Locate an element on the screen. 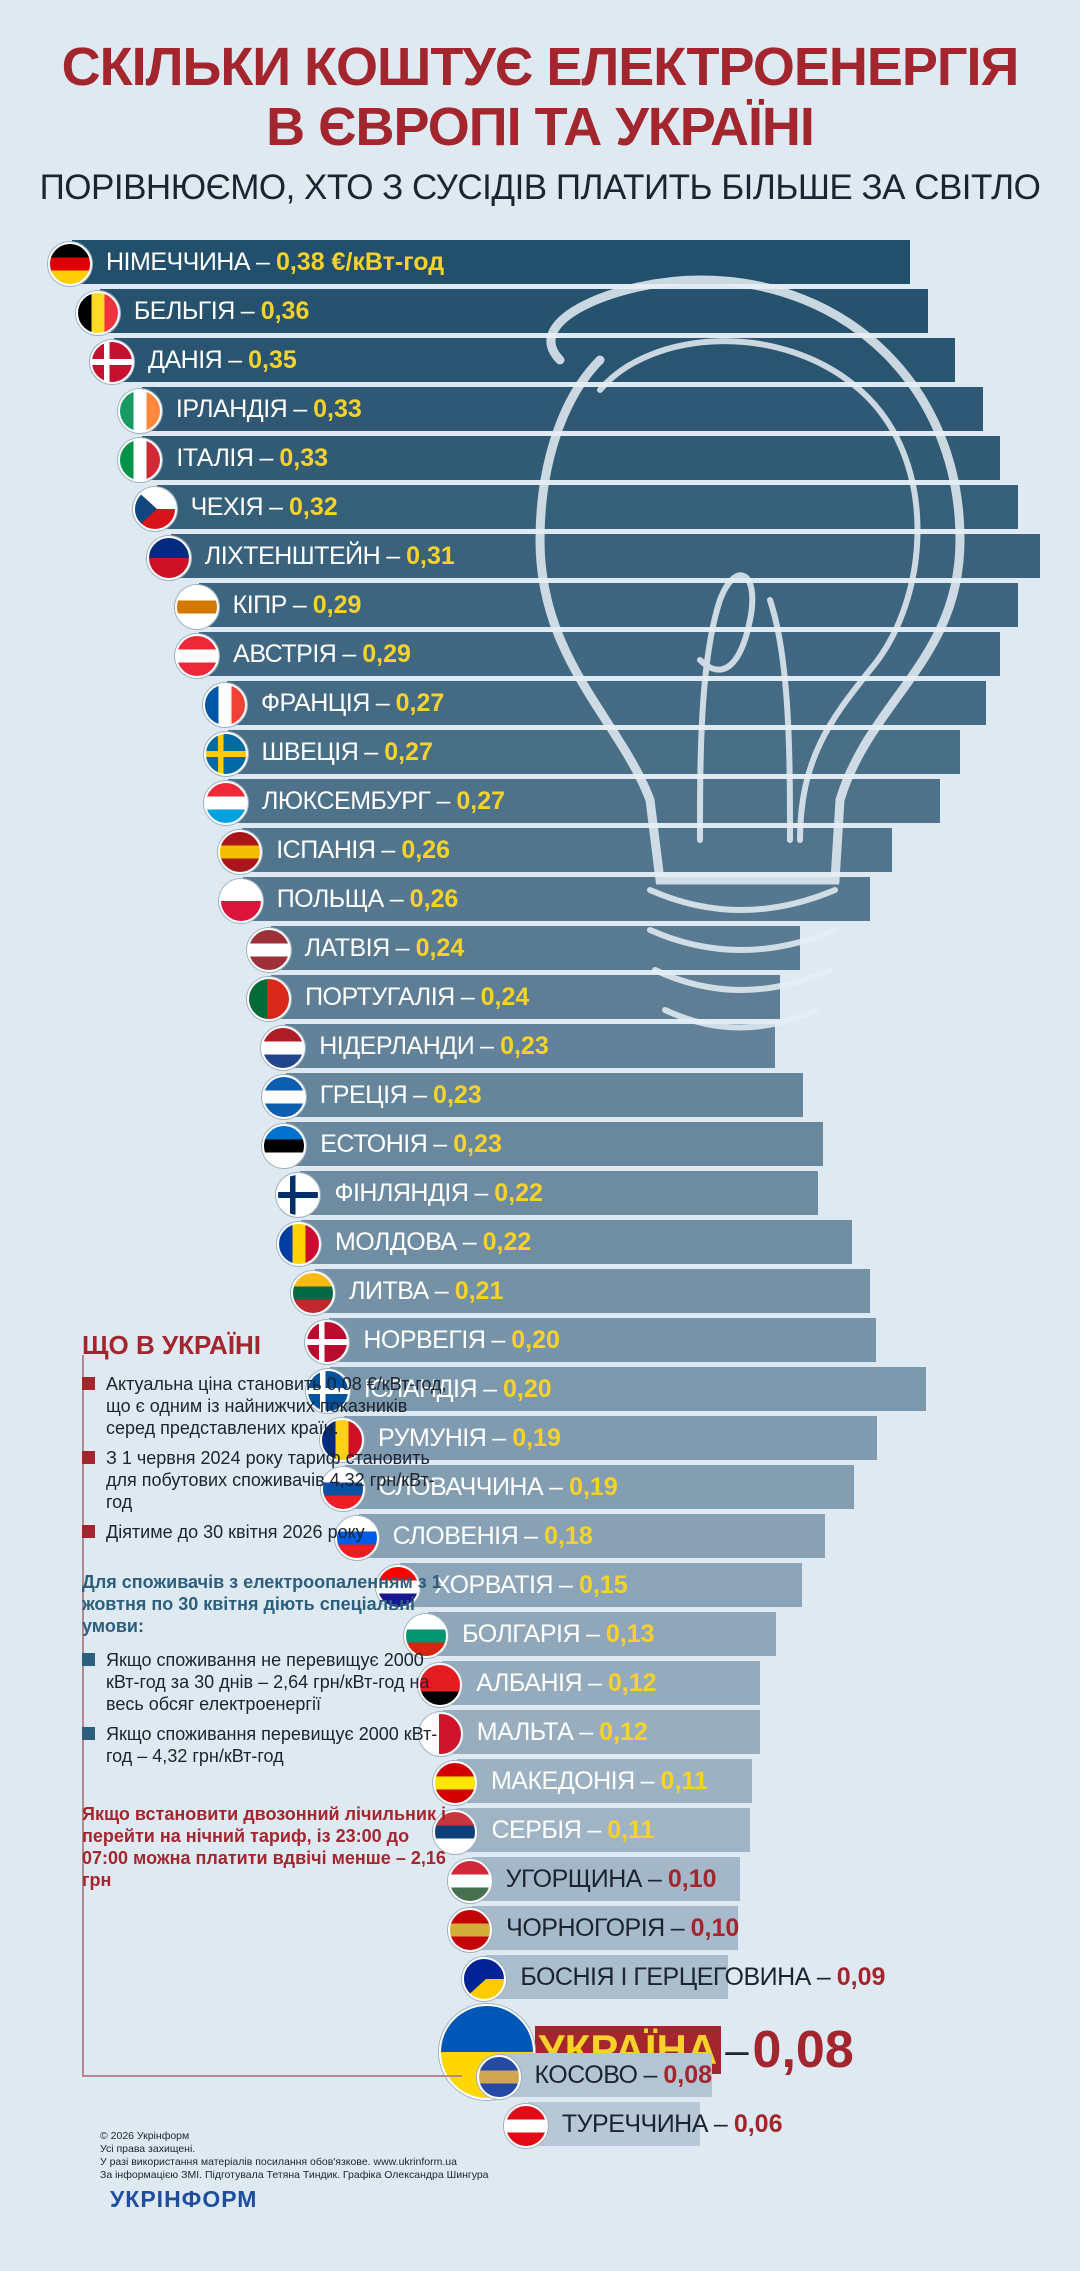 Image resolution: width=1080 pixels, height=2271 pixels. bar: БЕЛЬГІЯ –0,36 is located at coordinates (513, 311).